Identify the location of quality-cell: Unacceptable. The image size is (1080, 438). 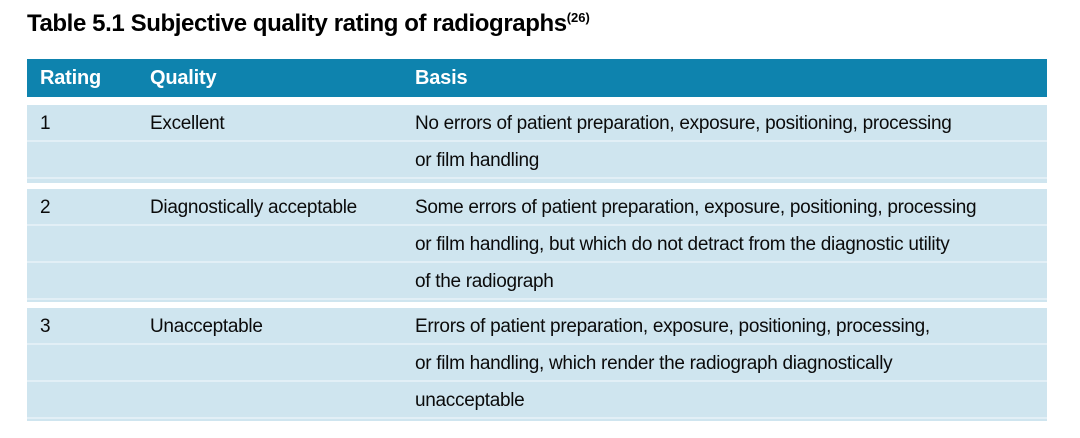
(206, 326).